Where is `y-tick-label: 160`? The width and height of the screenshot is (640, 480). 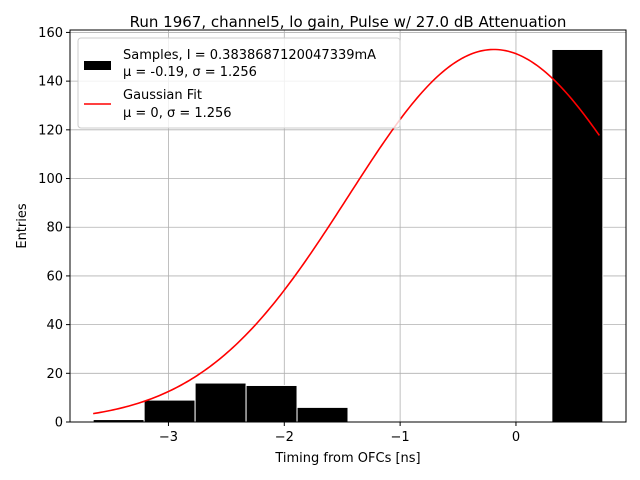
y-tick-label: 160 is located at coordinates (50, 33).